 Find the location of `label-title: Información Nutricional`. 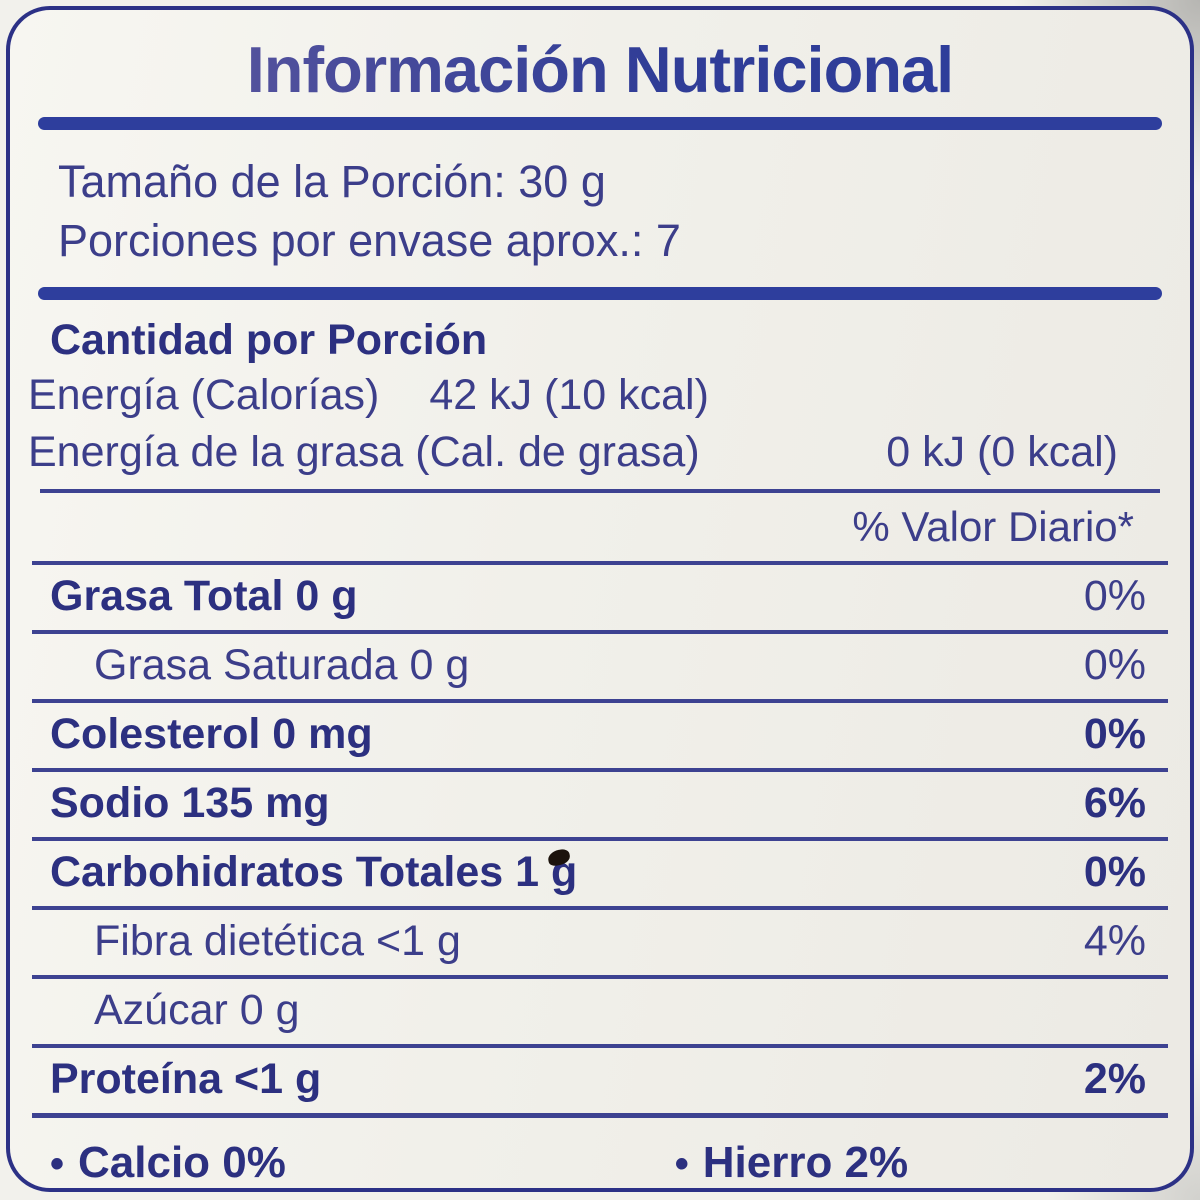

label-title: Información Nutricional is located at coordinates (600, 69).